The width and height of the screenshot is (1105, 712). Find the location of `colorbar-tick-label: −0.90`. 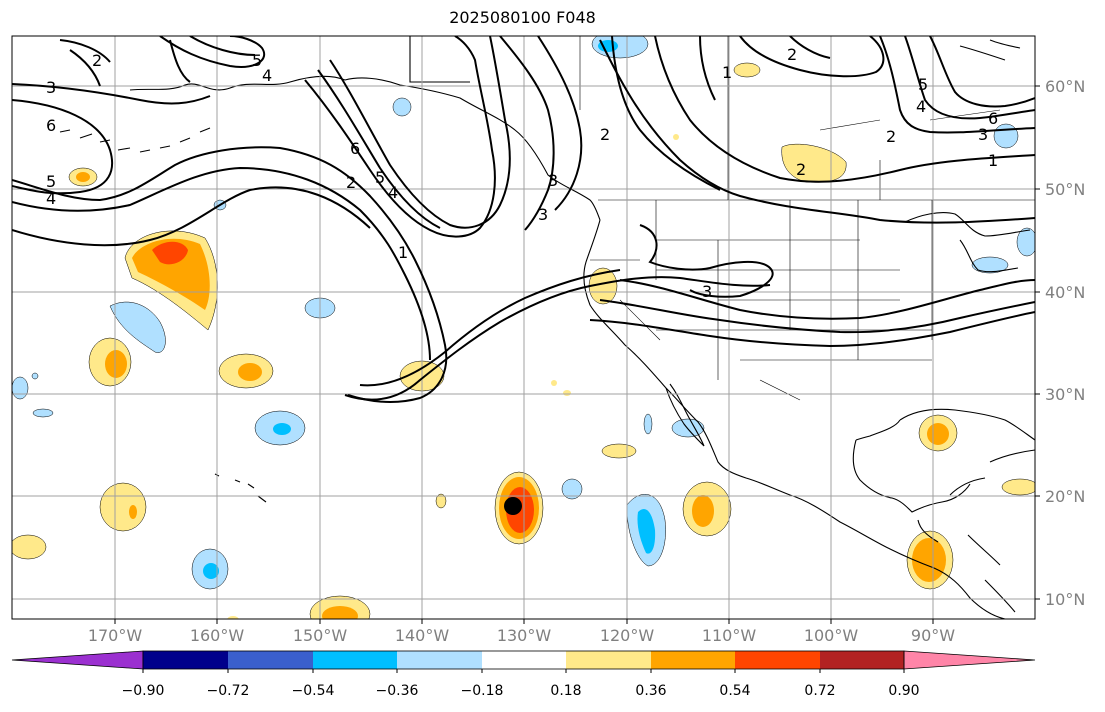

colorbar-tick-label: −0.90 is located at coordinates (143, 691).